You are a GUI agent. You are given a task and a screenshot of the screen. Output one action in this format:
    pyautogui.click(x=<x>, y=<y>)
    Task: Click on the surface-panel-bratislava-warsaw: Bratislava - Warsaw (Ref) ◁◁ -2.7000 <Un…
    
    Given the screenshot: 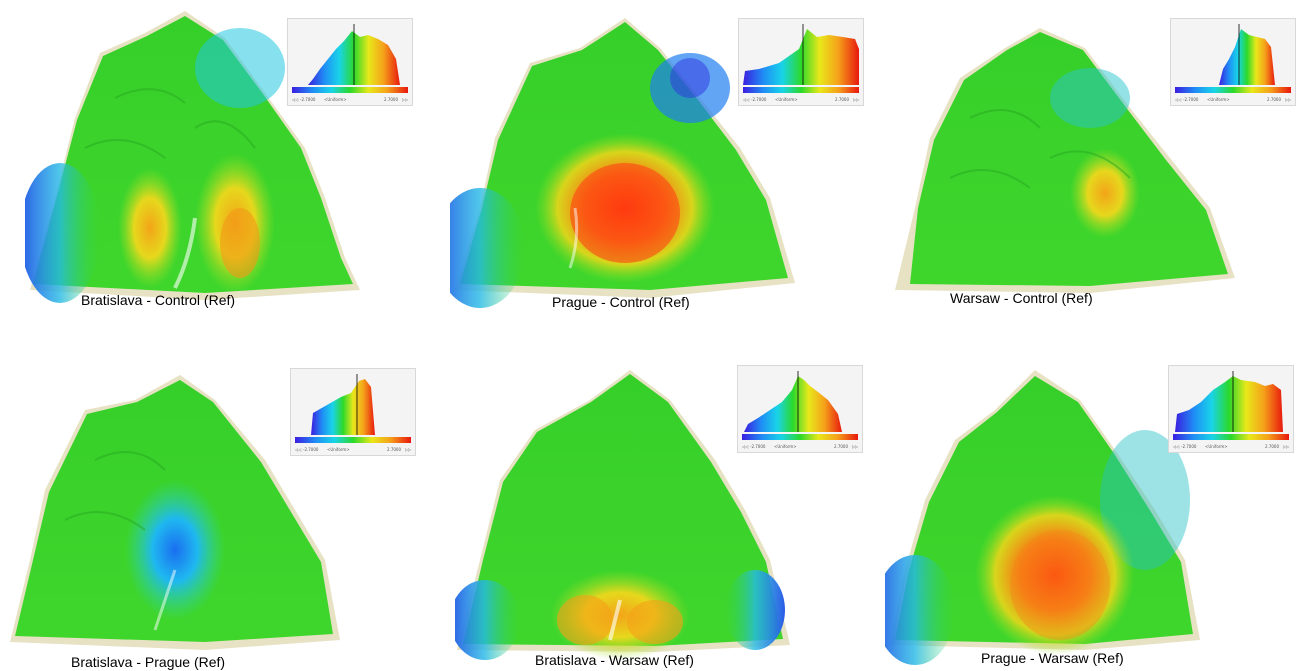 What is the action you would take?
    pyautogui.click(x=665, y=515)
    